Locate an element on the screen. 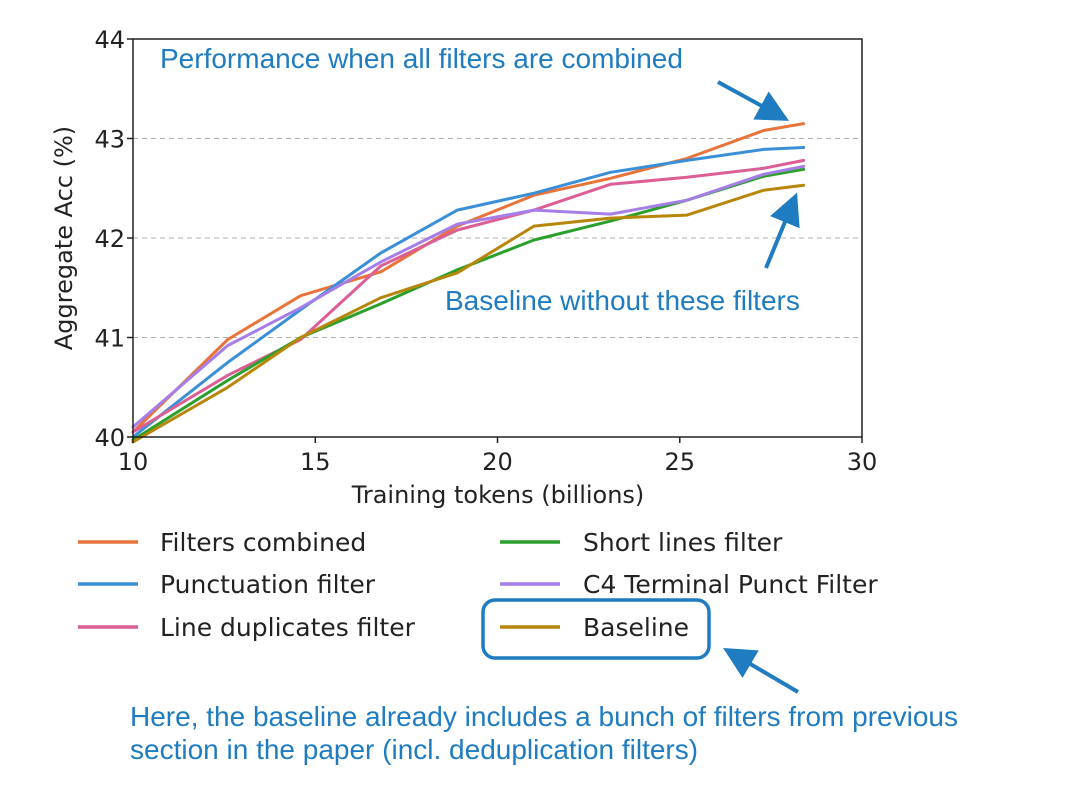  annotation-baseline: Baseline without these filters is located at coordinates (622, 300).